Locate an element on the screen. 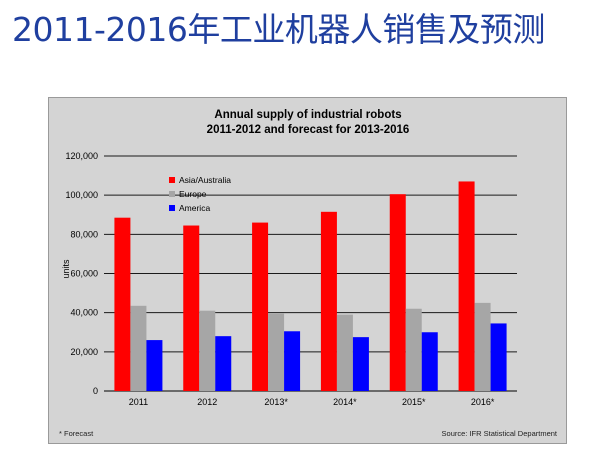 The height and width of the screenshot is (455, 593). bar-europe-2013 is located at coordinates (276, 352).